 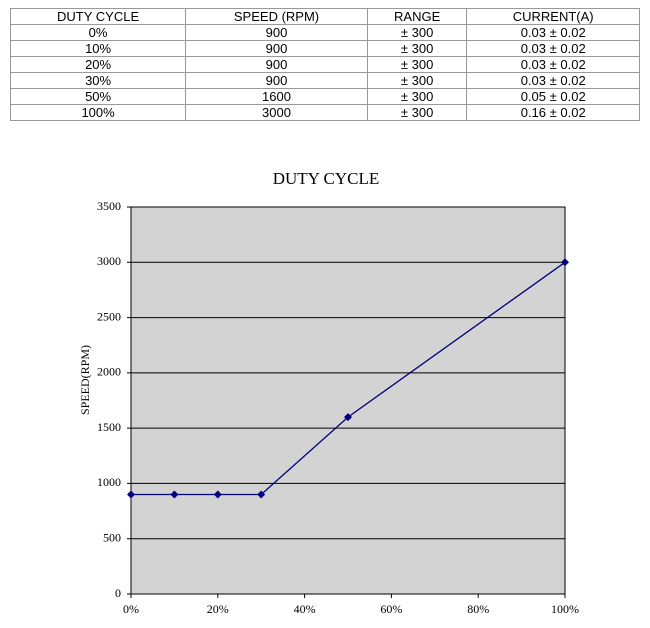 I want to click on table-cell: 10%, so click(x=98, y=48).